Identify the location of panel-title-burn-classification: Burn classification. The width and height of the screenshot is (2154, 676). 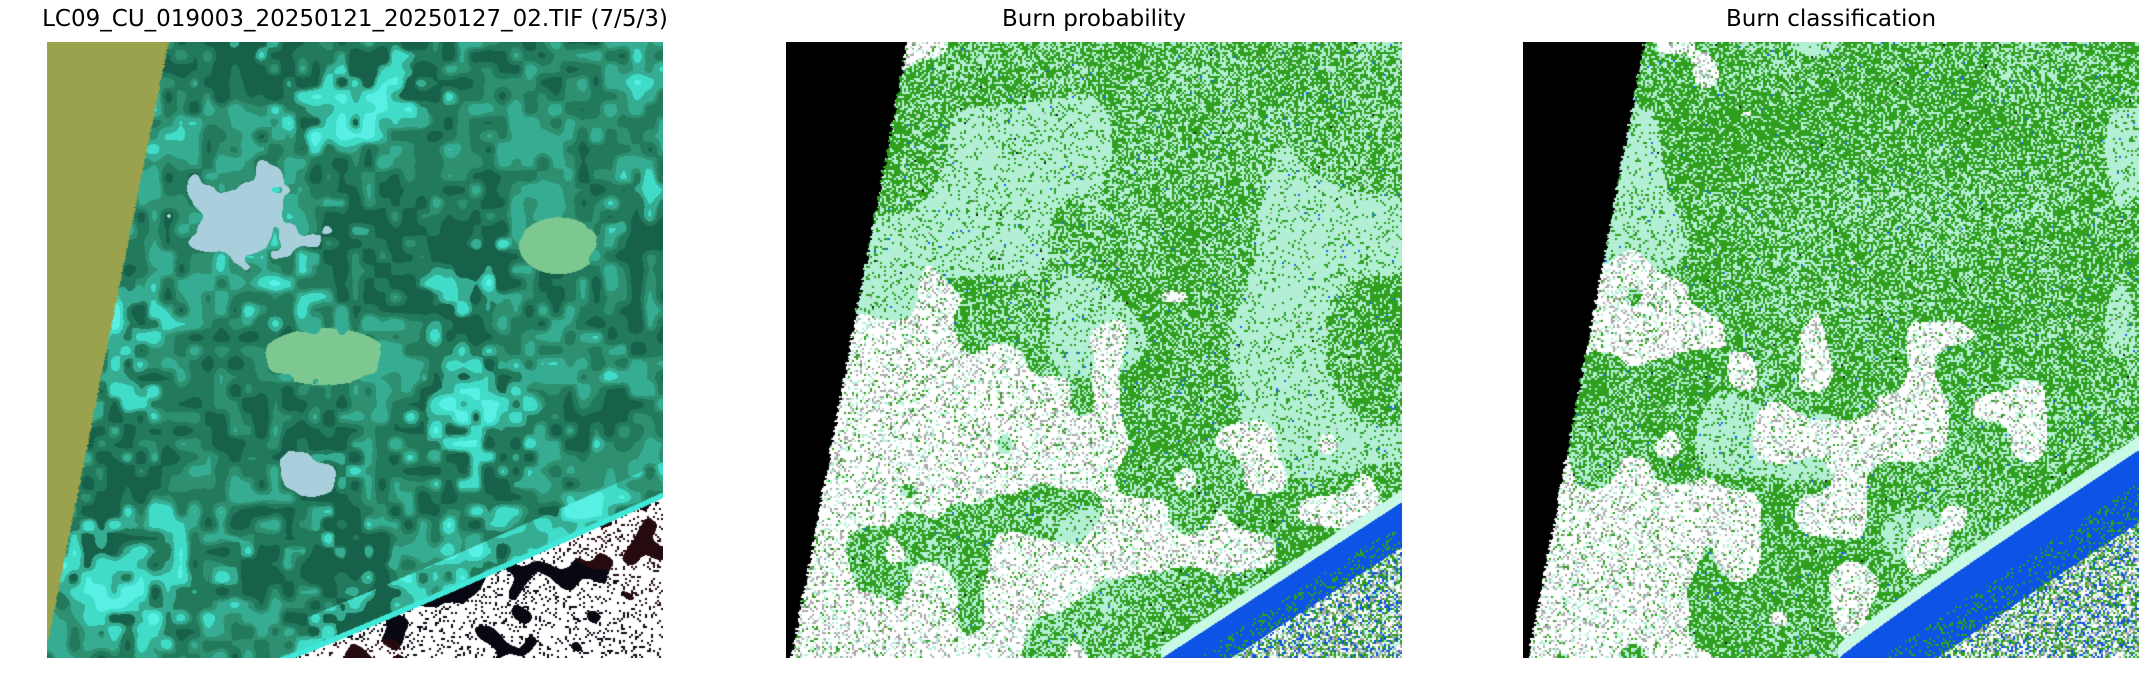
(1831, 19).